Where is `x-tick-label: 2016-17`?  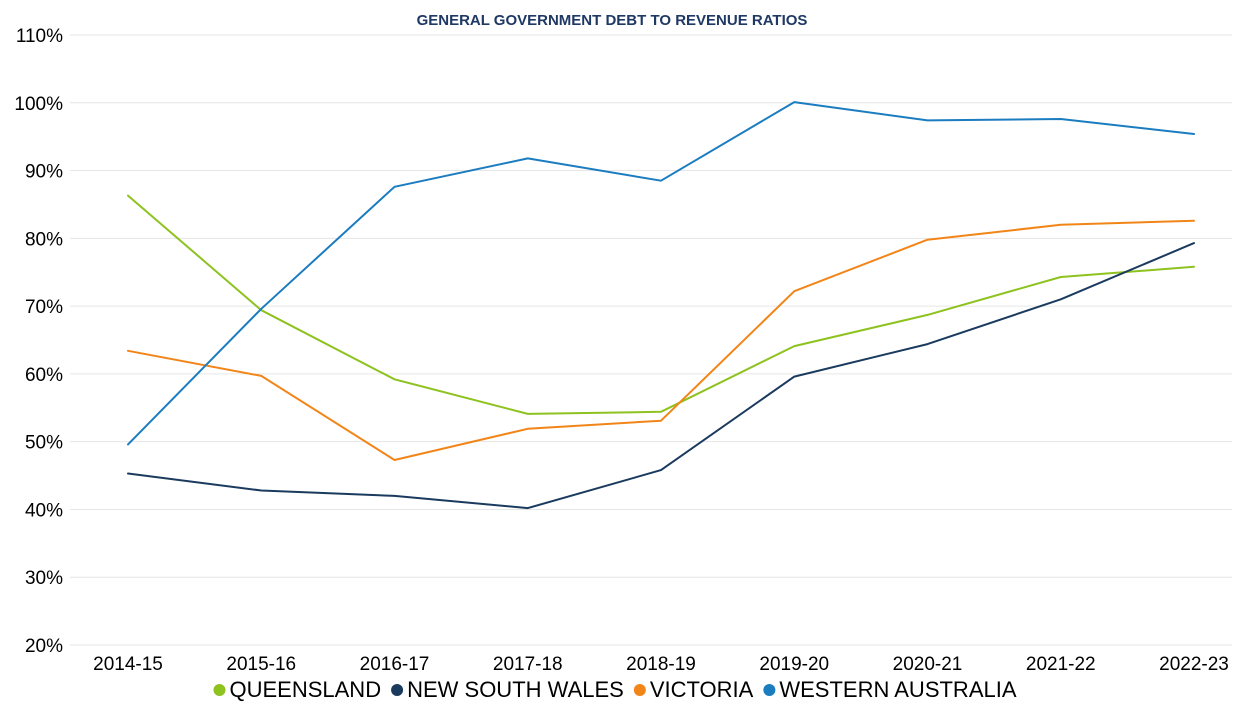 x-tick-label: 2016-17 is located at coordinates (395, 664).